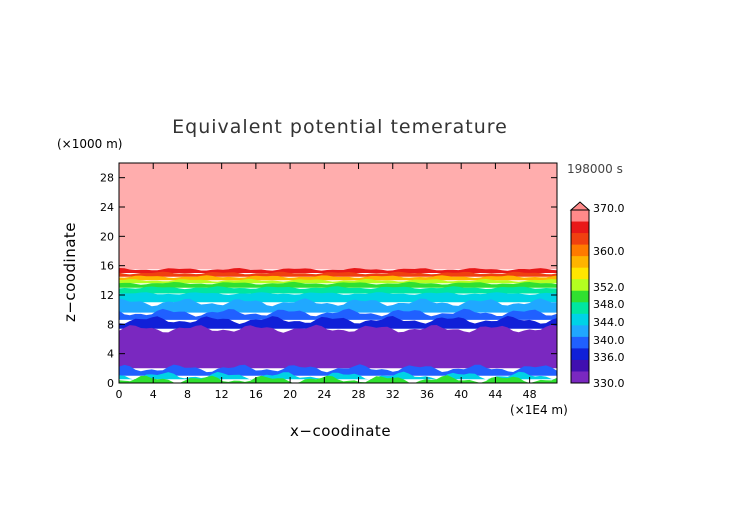  Describe the element at coordinates (609, 208) in the screenshot. I see `colorbar-label: 370.0` at that location.